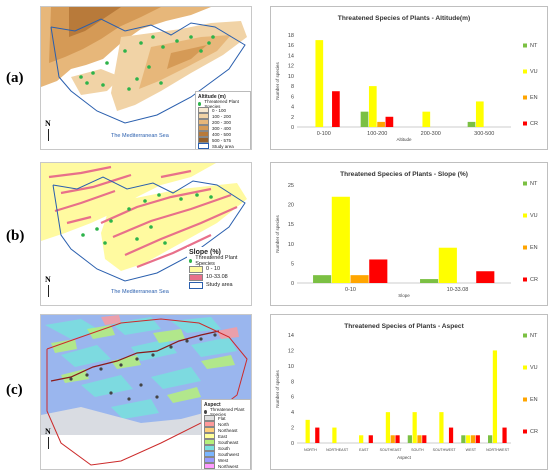 The width and height of the screenshot is (550, 474). Describe the element at coordinates (223, 460) in the screenshot. I see `aspect-legend-label: West` at that location.